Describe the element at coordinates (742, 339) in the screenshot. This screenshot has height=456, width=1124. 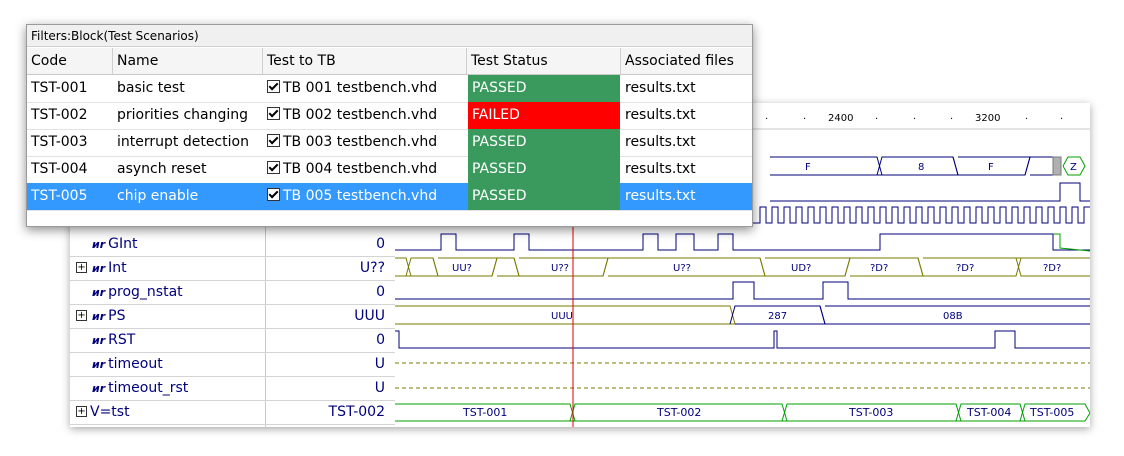
I see `wave-RST` at that location.